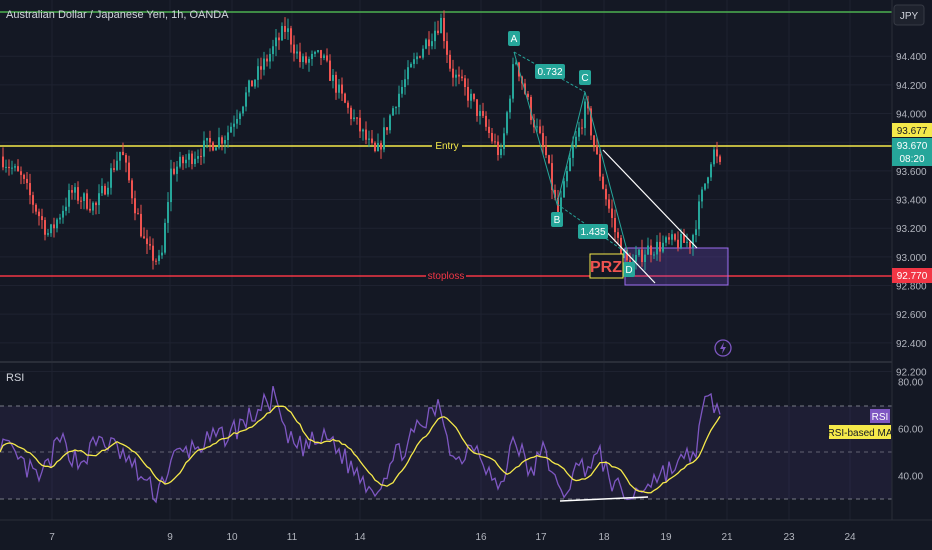 The image size is (932, 550). I want to click on current-price-tag, so click(912, 152).